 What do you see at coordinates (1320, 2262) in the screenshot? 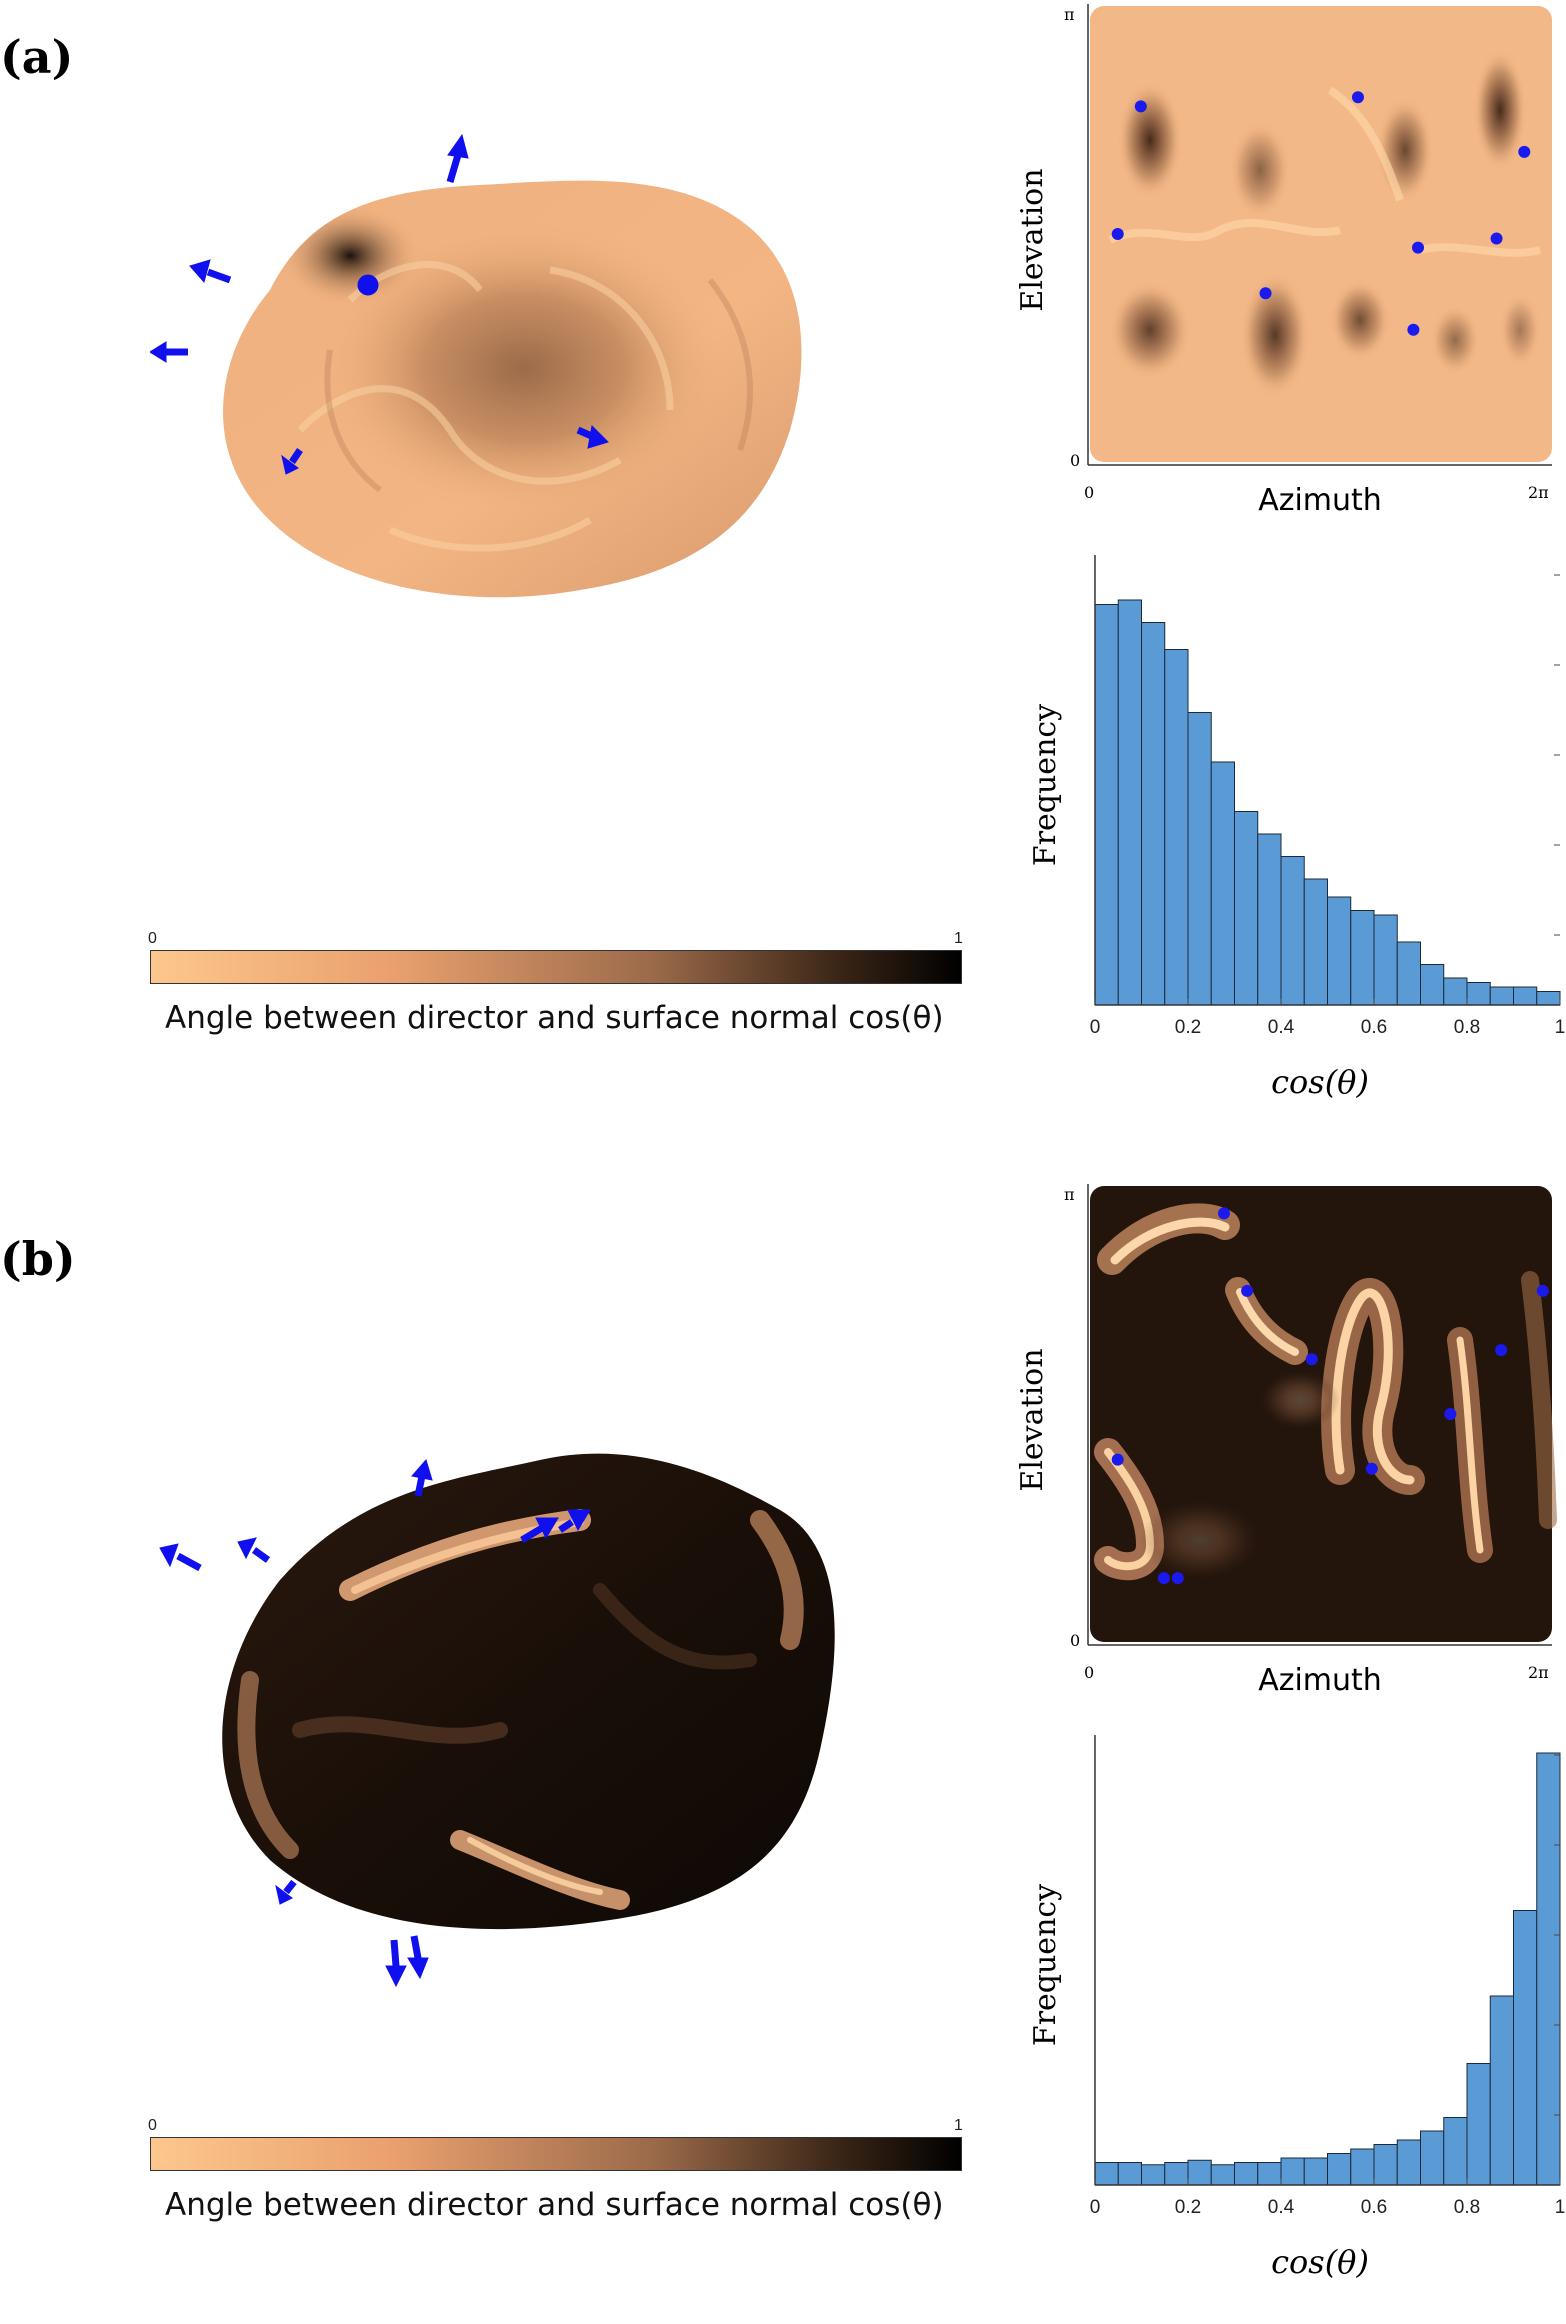
I see `hist-x-label: cos(θ)` at bounding box center [1320, 2262].